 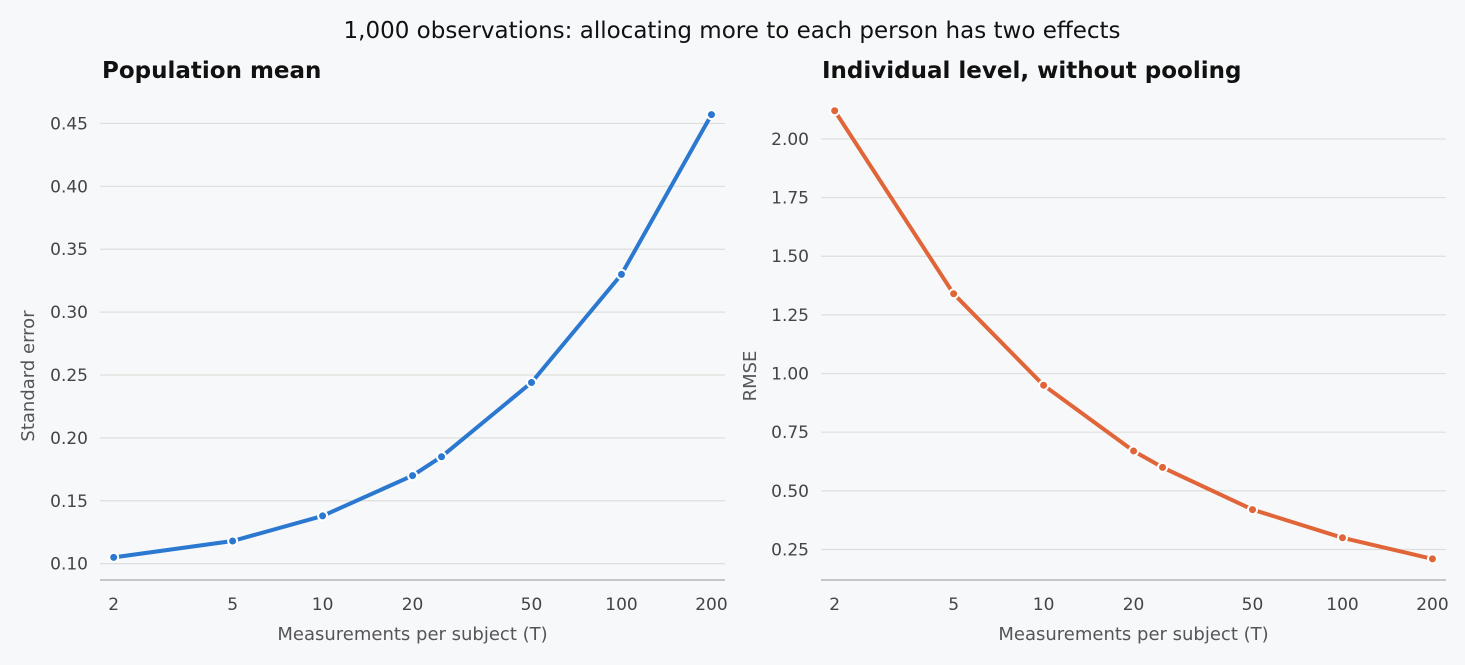 I want to click on y-tick-label: 0.40, so click(x=69, y=187).